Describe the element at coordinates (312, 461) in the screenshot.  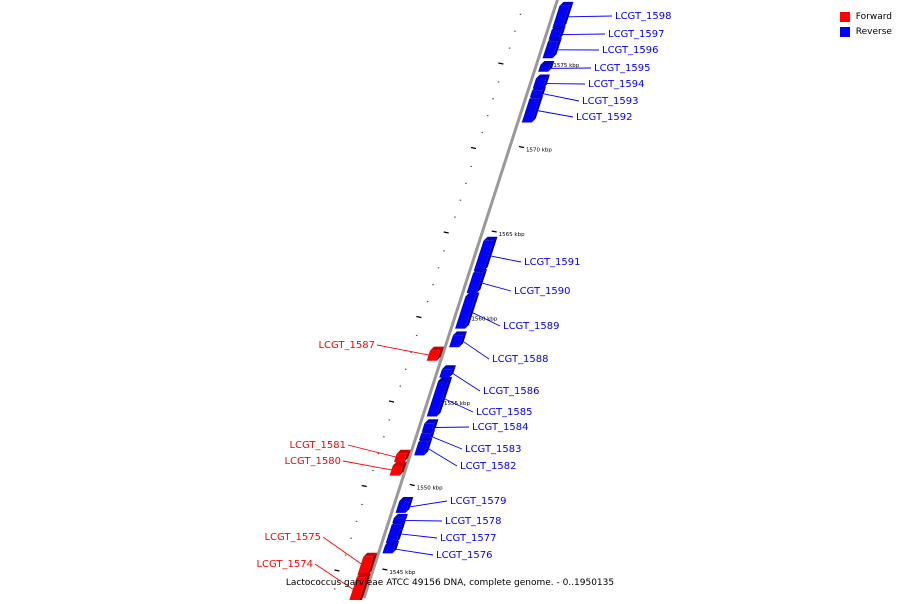
I see `gene-label: LCGT_1580` at that location.